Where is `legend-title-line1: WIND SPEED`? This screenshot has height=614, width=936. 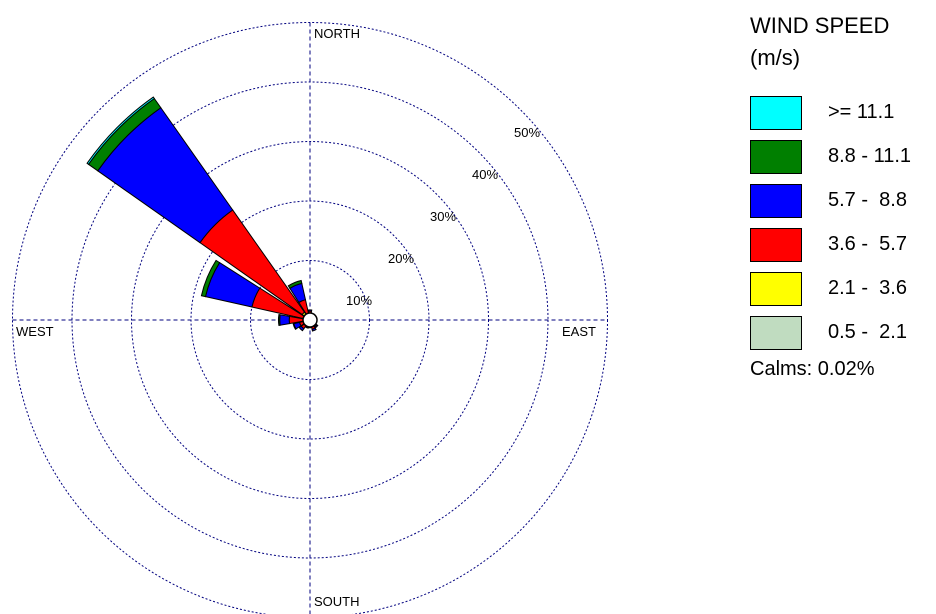 legend-title-line1: WIND SPEED is located at coordinates (820, 25).